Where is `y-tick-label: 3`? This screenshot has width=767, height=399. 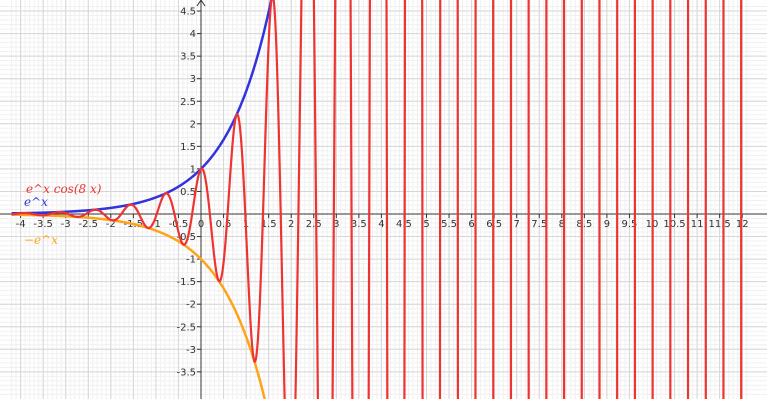
y-tick-label: 3 is located at coordinates (193, 79).